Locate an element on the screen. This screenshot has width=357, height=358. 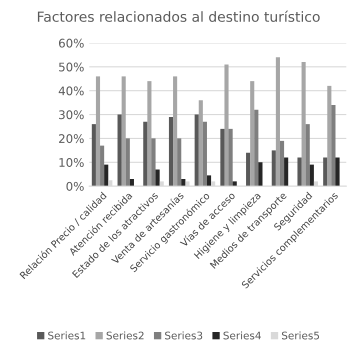
y-tick-label: 20% is located at coordinates (71, 139).